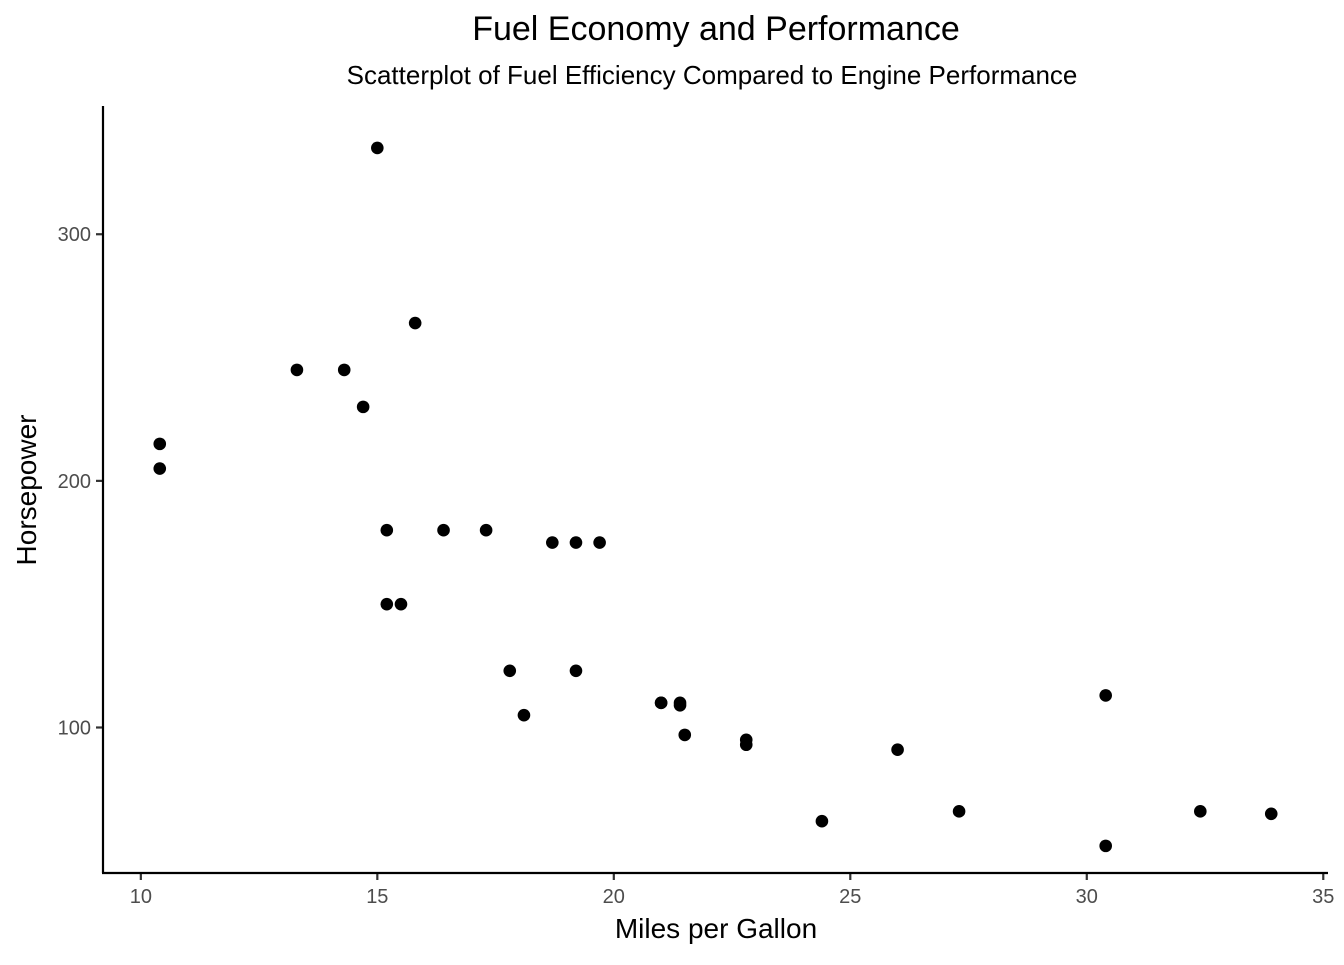  I want to click on y-axis-title: Horsepower, so click(26, 490).